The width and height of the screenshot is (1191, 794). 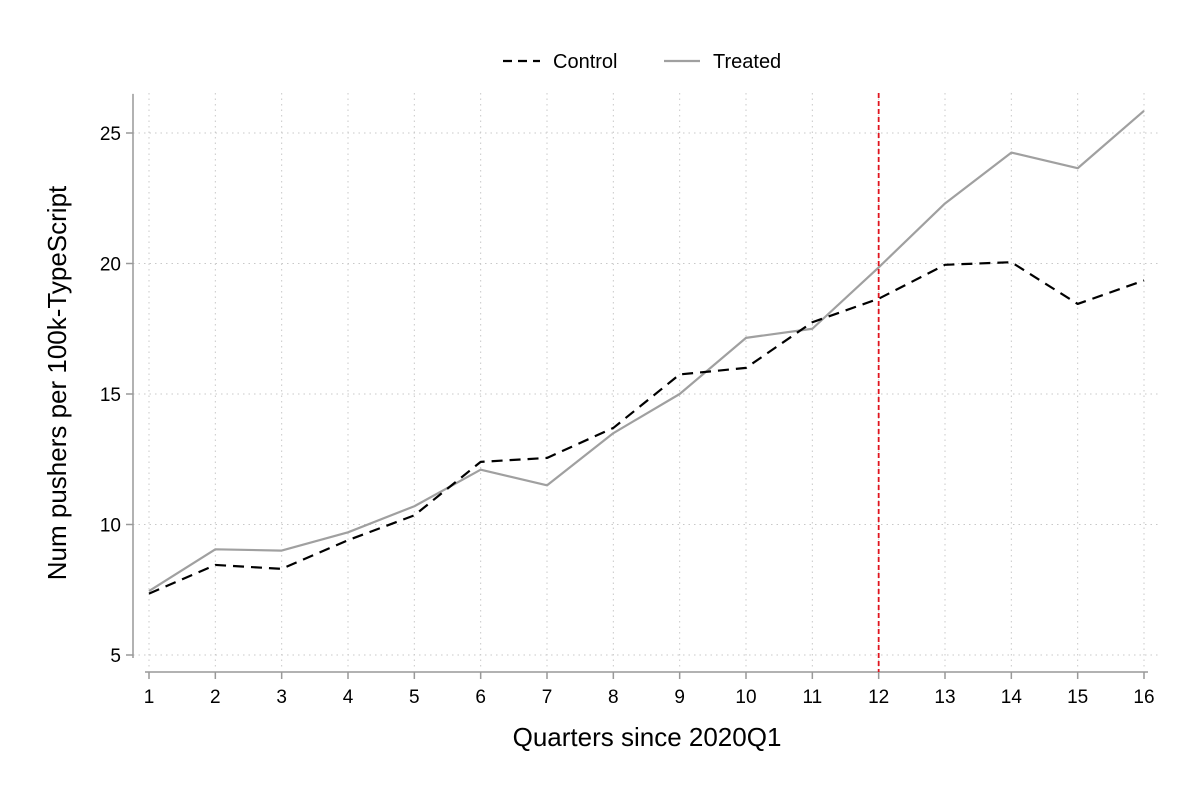 What do you see at coordinates (745, 697) in the screenshot?
I see `x-tick-label-10: 10` at bounding box center [745, 697].